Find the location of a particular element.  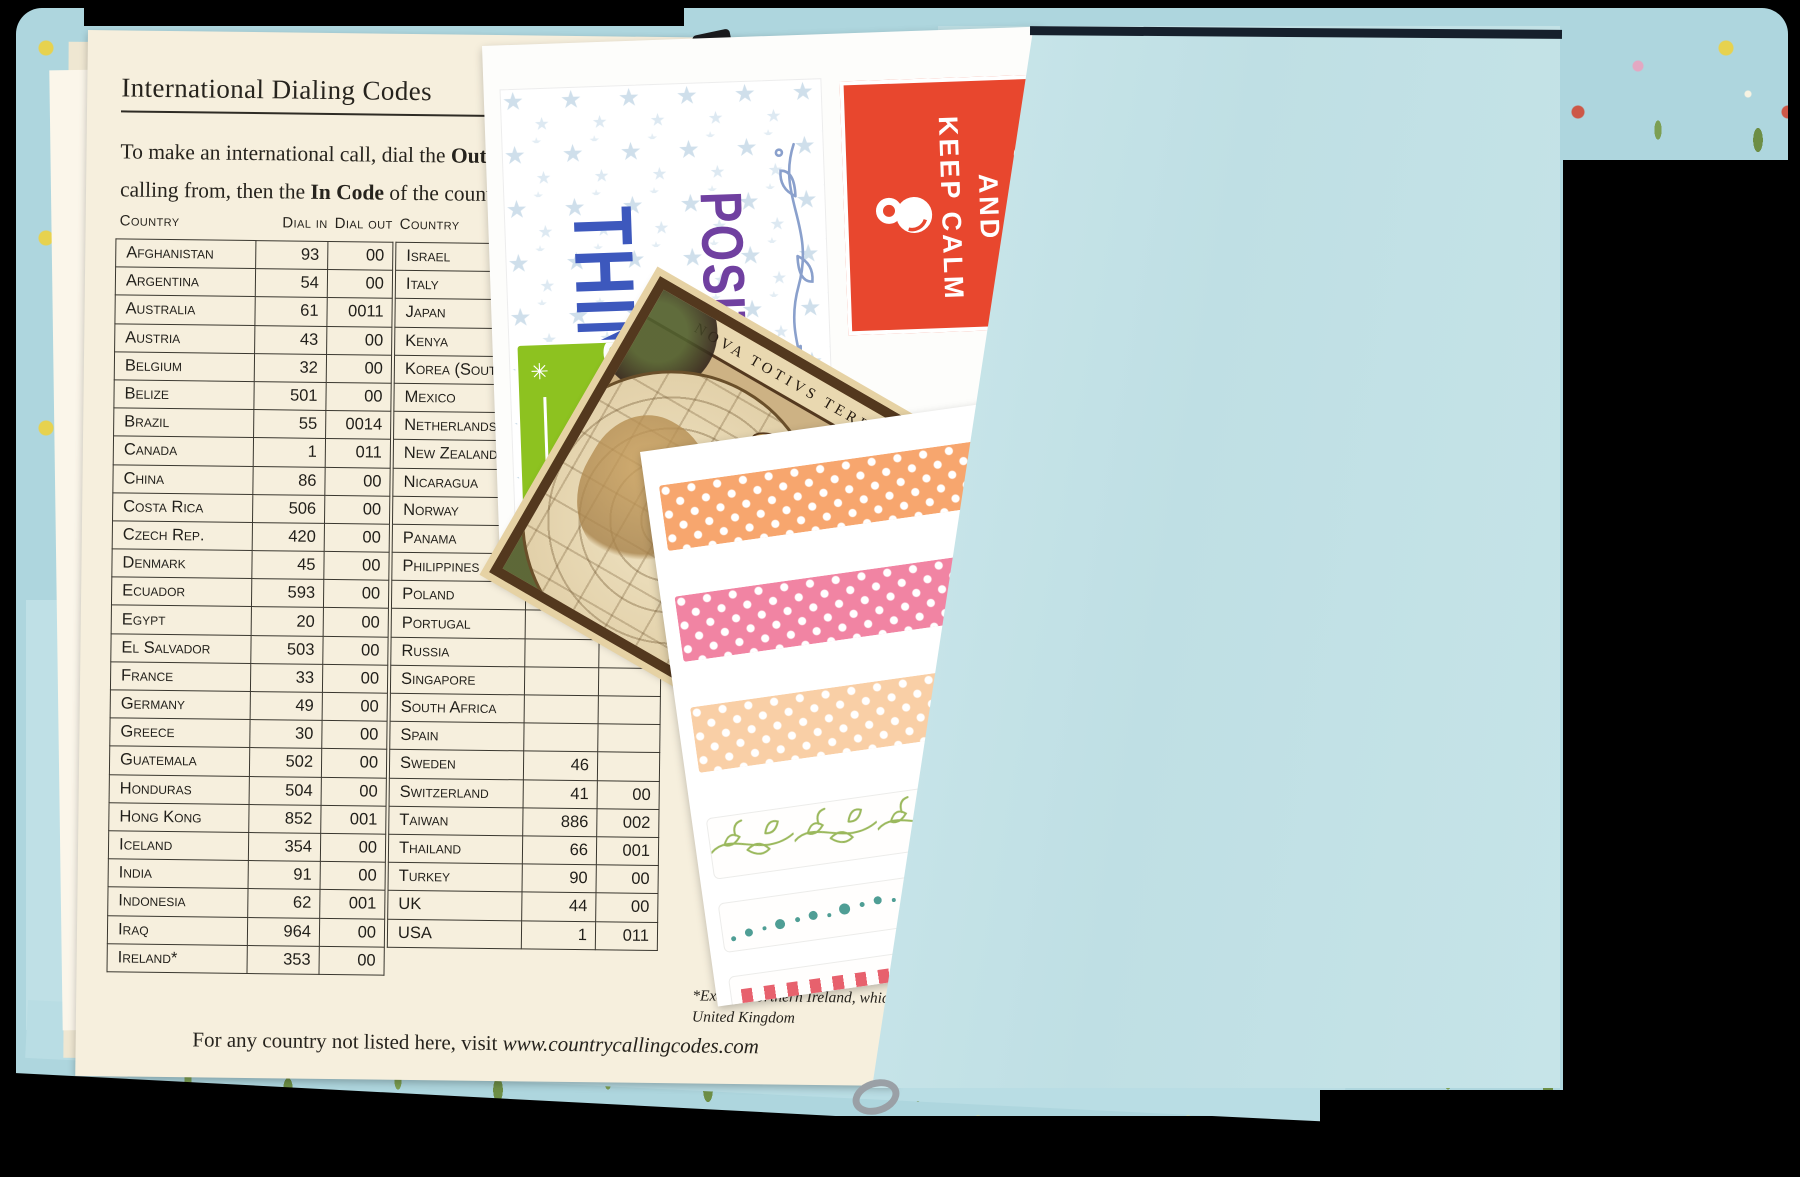

dial-in-cell: 32 is located at coordinates (290, 368).